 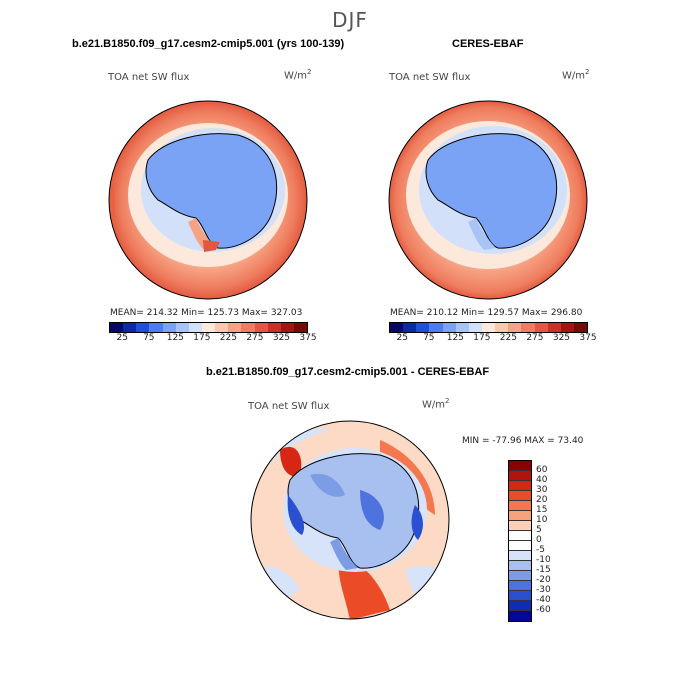 I want to click on panel2-colorbar-swatches, so click(x=488, y=327).